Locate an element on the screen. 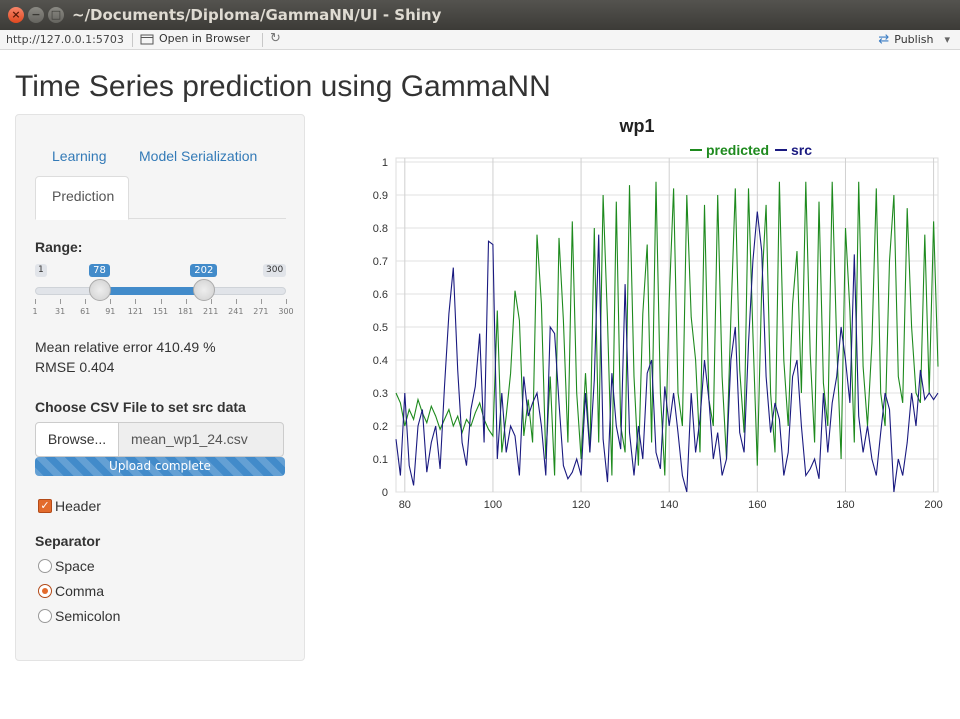 Image resolution: width=960 pixels, height=719 pixels. window-minimize-button: − is located at coordinates (36, 15).